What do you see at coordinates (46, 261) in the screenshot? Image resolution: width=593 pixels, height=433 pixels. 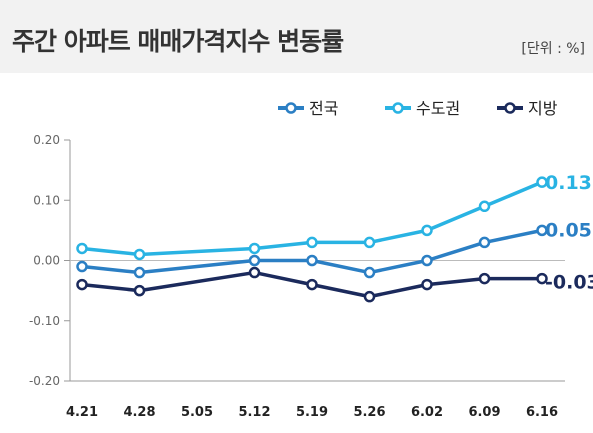 I see `y-tick-label: 0.00` at bounding box center [46, 261].